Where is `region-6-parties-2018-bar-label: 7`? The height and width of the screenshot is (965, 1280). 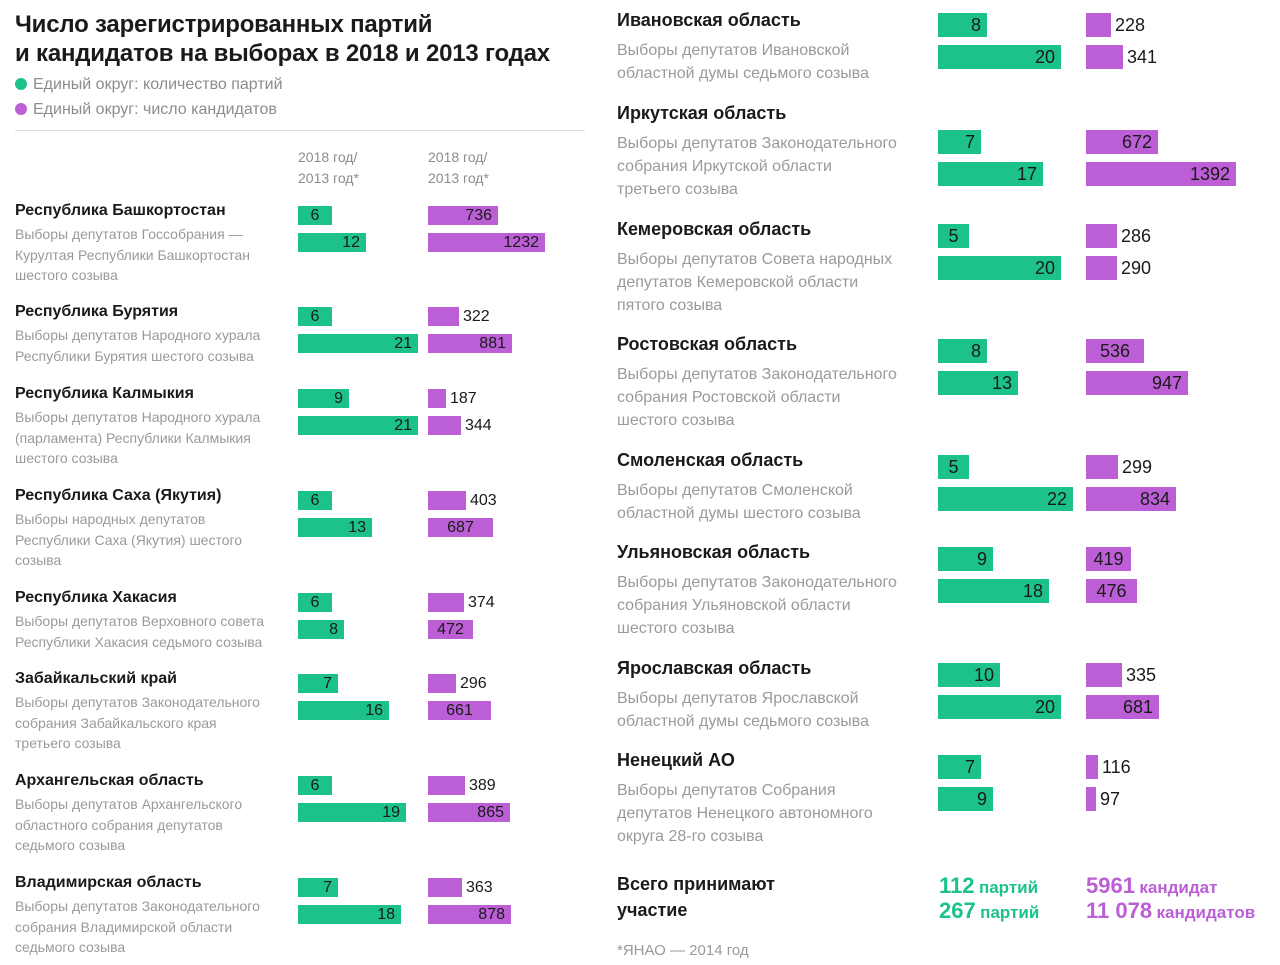 region-6-parties-2018-bar-label: 7 is located at coordinates (327, 683).